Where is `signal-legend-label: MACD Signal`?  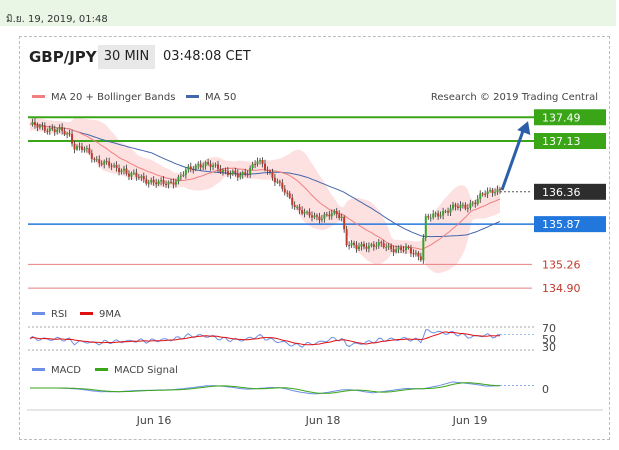
signal-legend-label: MACD Signal is located at coordinates (146, 370).